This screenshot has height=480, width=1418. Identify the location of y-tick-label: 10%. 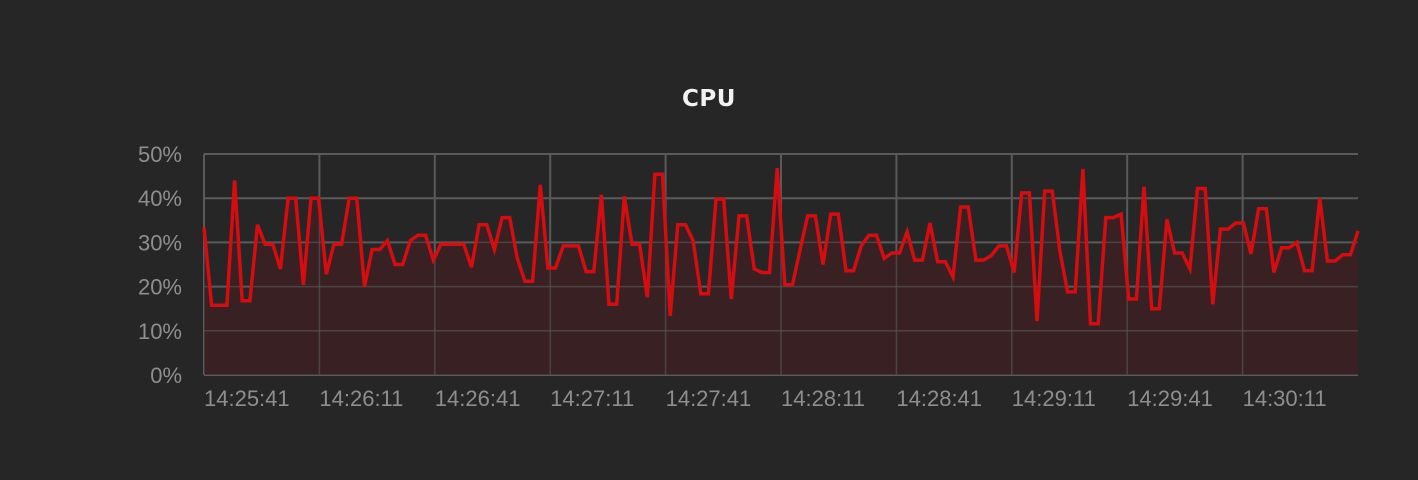
(160, 331).